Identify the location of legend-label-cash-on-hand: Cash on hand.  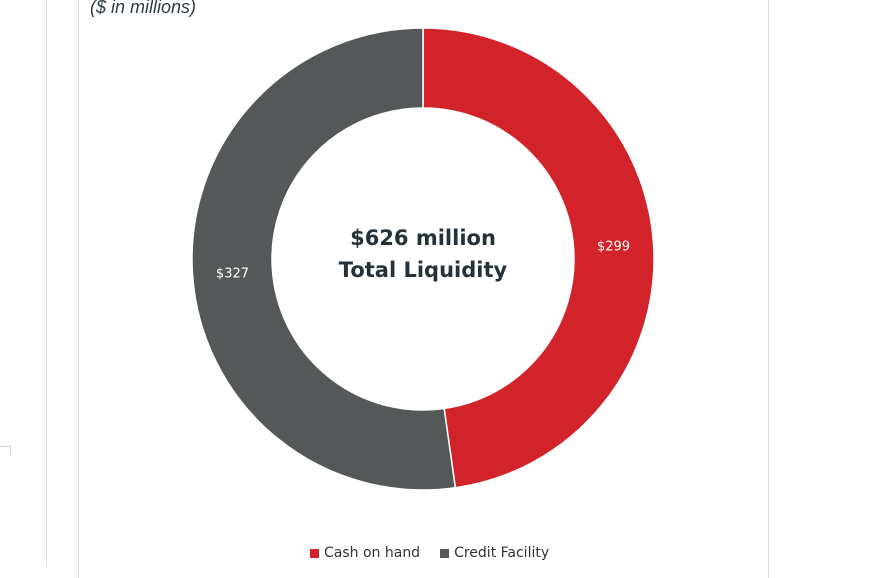
(372, 553).